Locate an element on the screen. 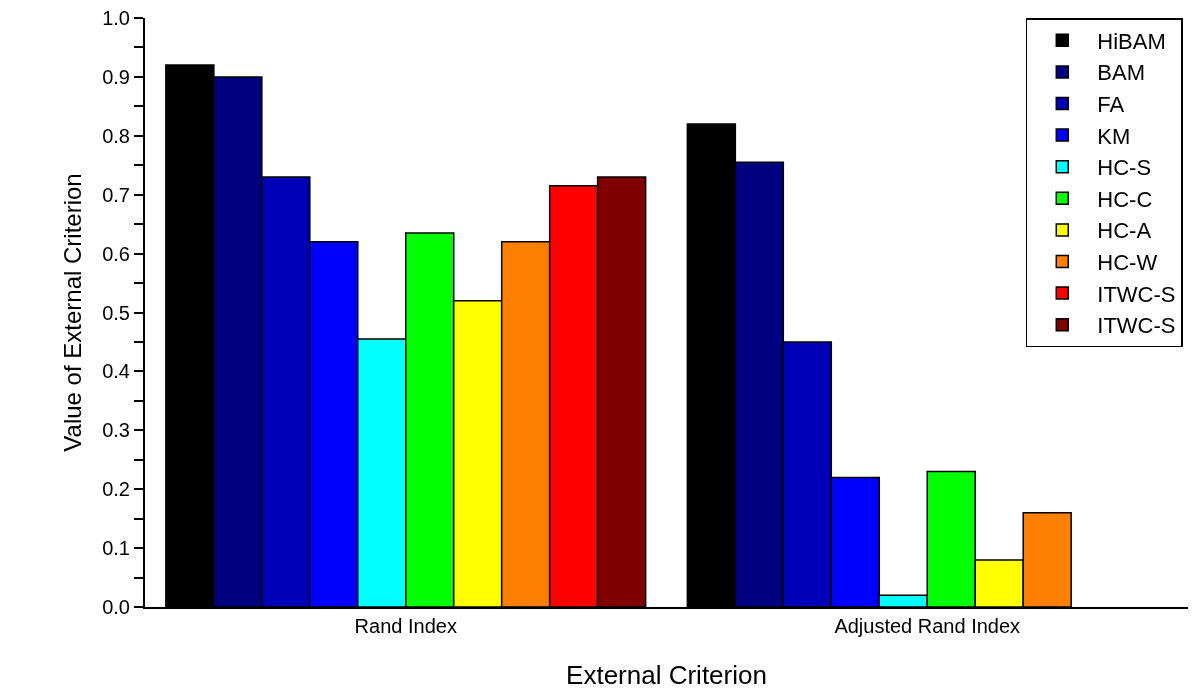 The width and height of the screenshot is (1192, 697). y-tick-label: 0.8 is located at coordinates (116, 135).